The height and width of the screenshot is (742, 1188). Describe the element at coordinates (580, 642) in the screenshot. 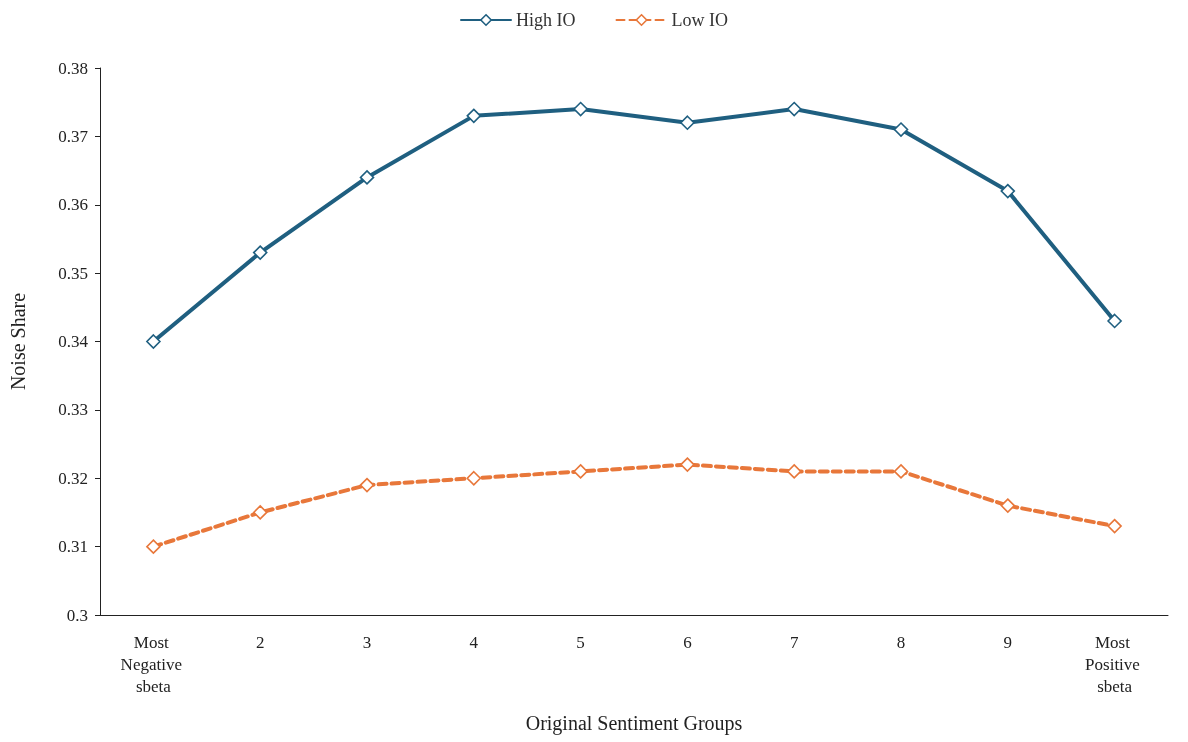

I see `x-tick-label: 5` at that location.